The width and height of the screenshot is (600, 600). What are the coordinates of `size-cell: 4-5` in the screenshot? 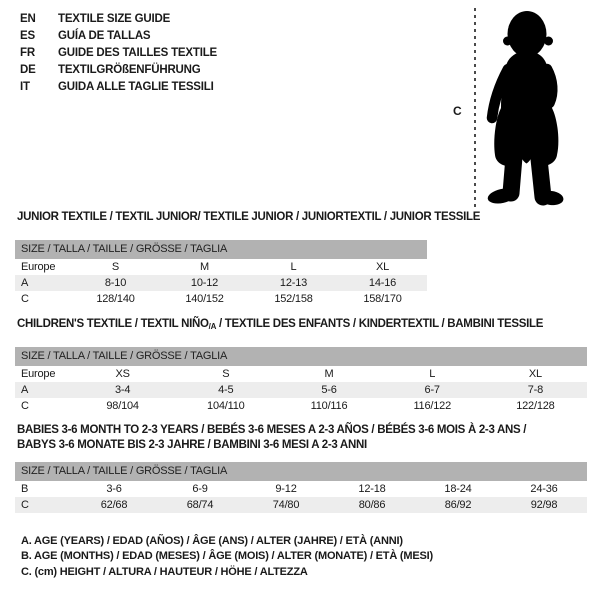 It's located at (226, 390).